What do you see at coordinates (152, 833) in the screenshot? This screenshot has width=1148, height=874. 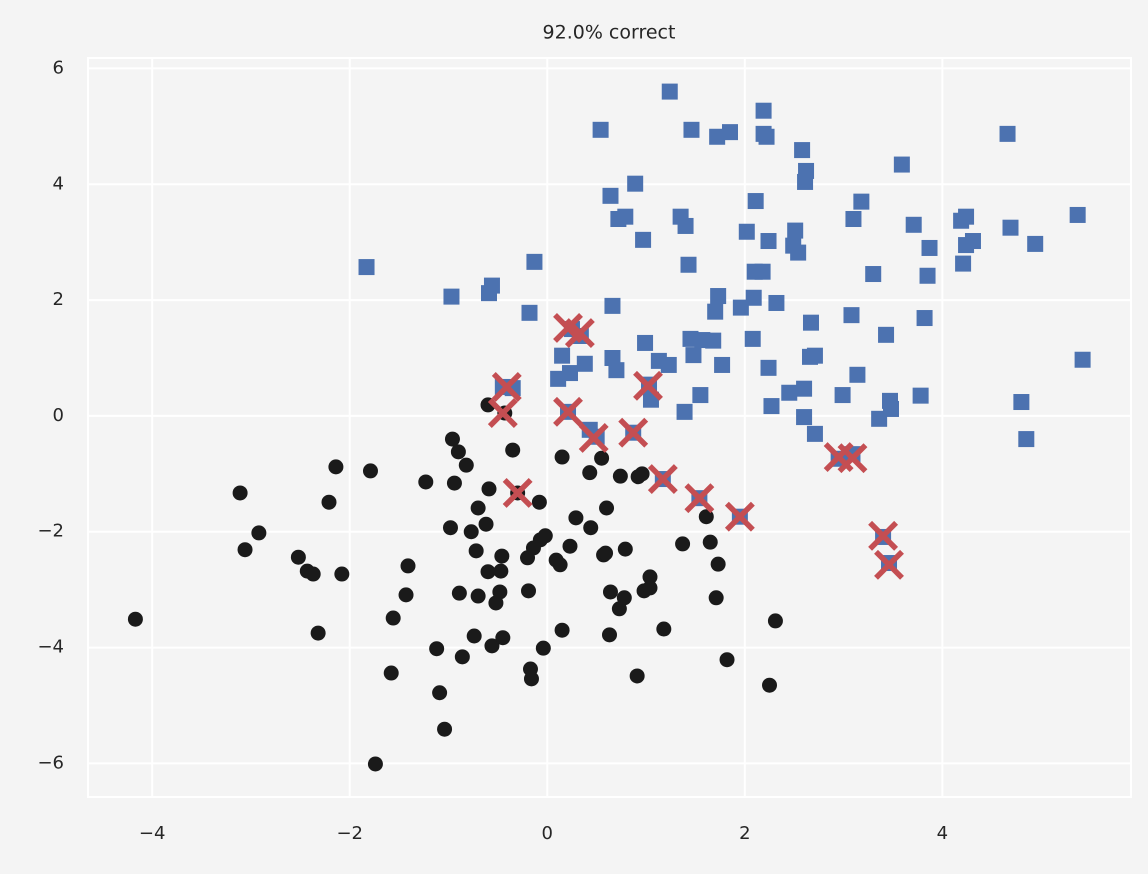 I see `x-tick-label: −4` at bounding box center [152, 833].